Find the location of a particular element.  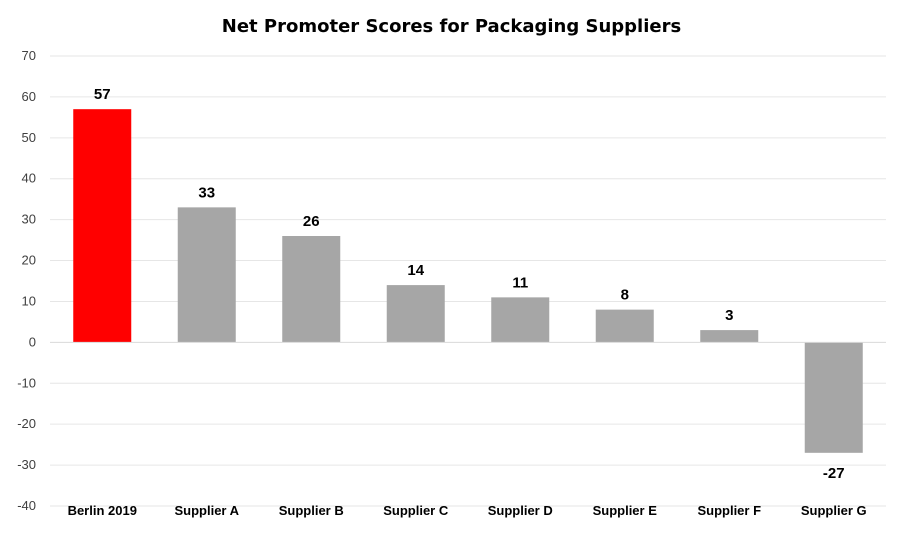

x-tick-label: Supplier D is located at coordinates (520, 510).